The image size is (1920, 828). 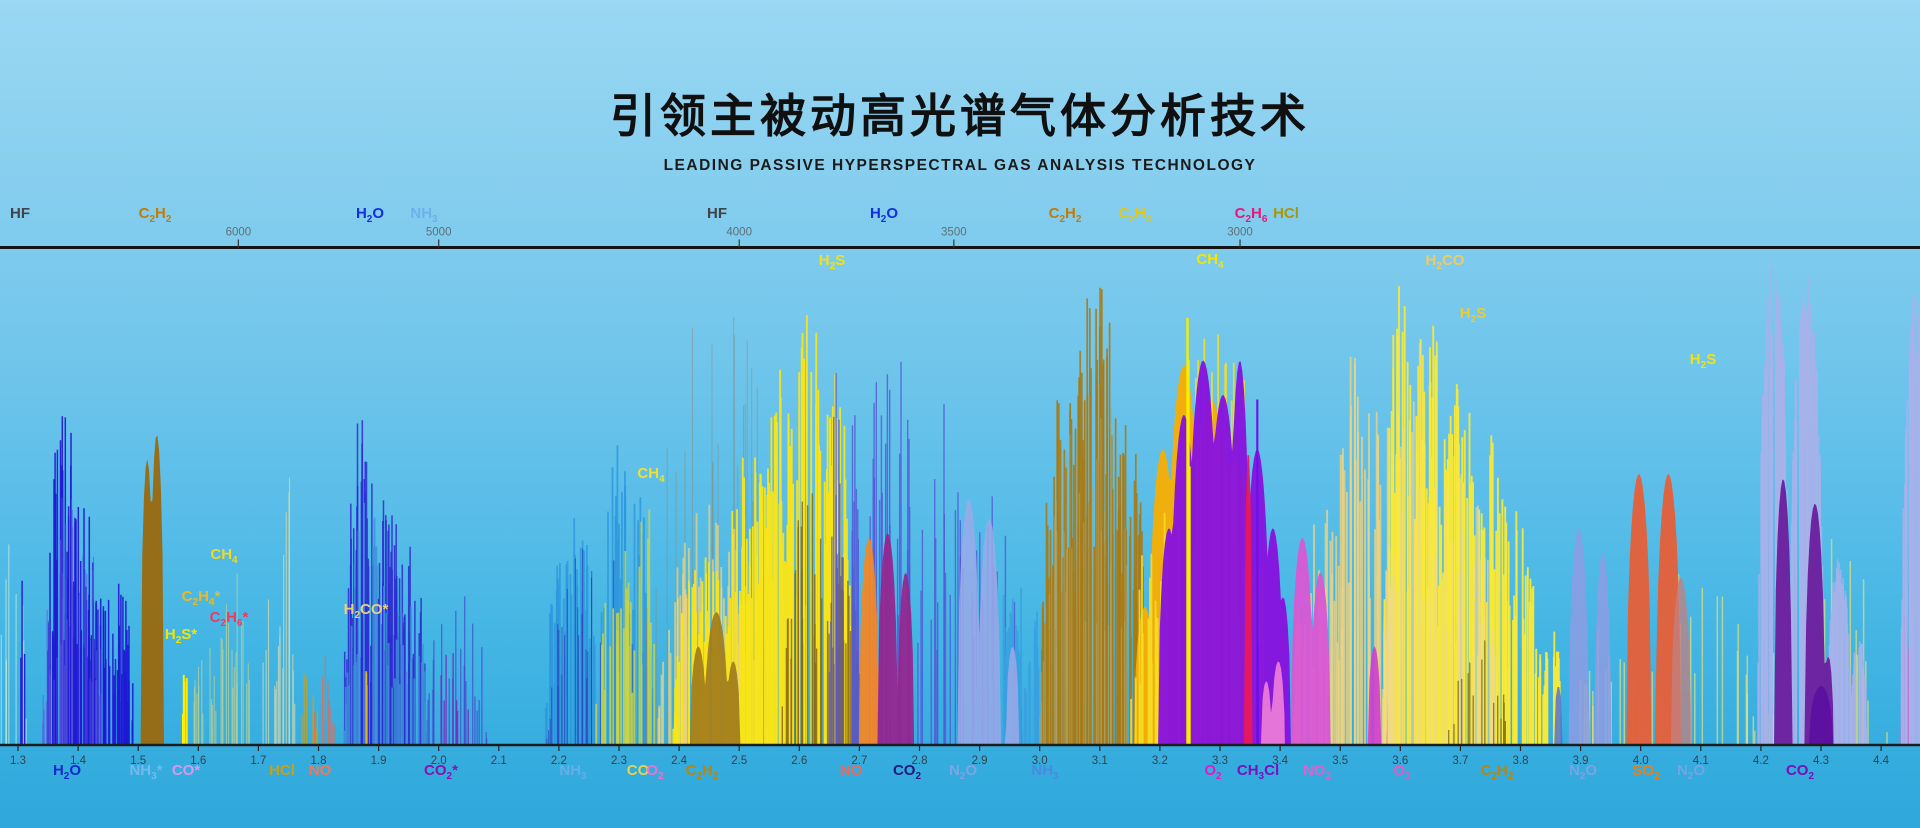 I want to click on bottom-axis-tick-label: 2.9, so click(x=980, y=761).